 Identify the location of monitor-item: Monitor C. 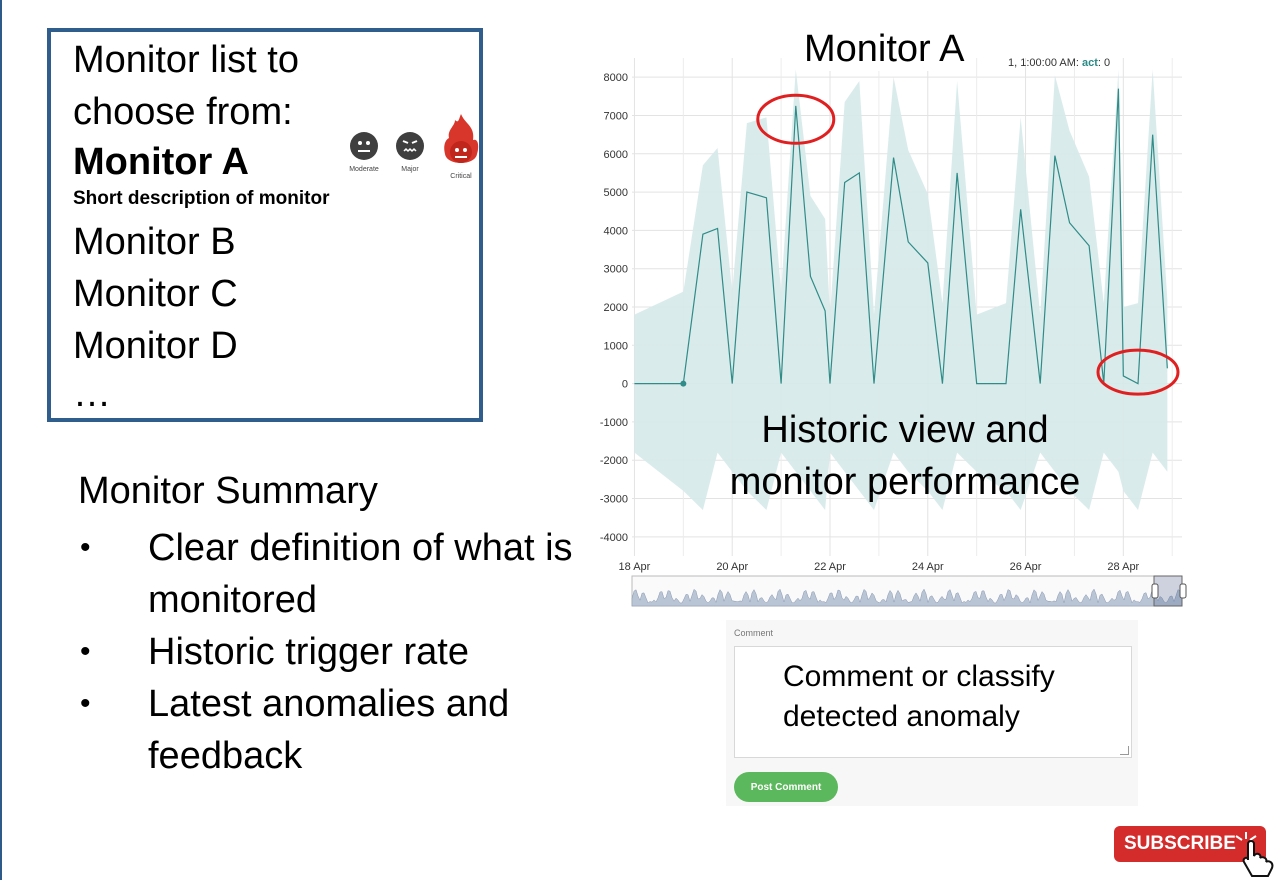
(155, 294).